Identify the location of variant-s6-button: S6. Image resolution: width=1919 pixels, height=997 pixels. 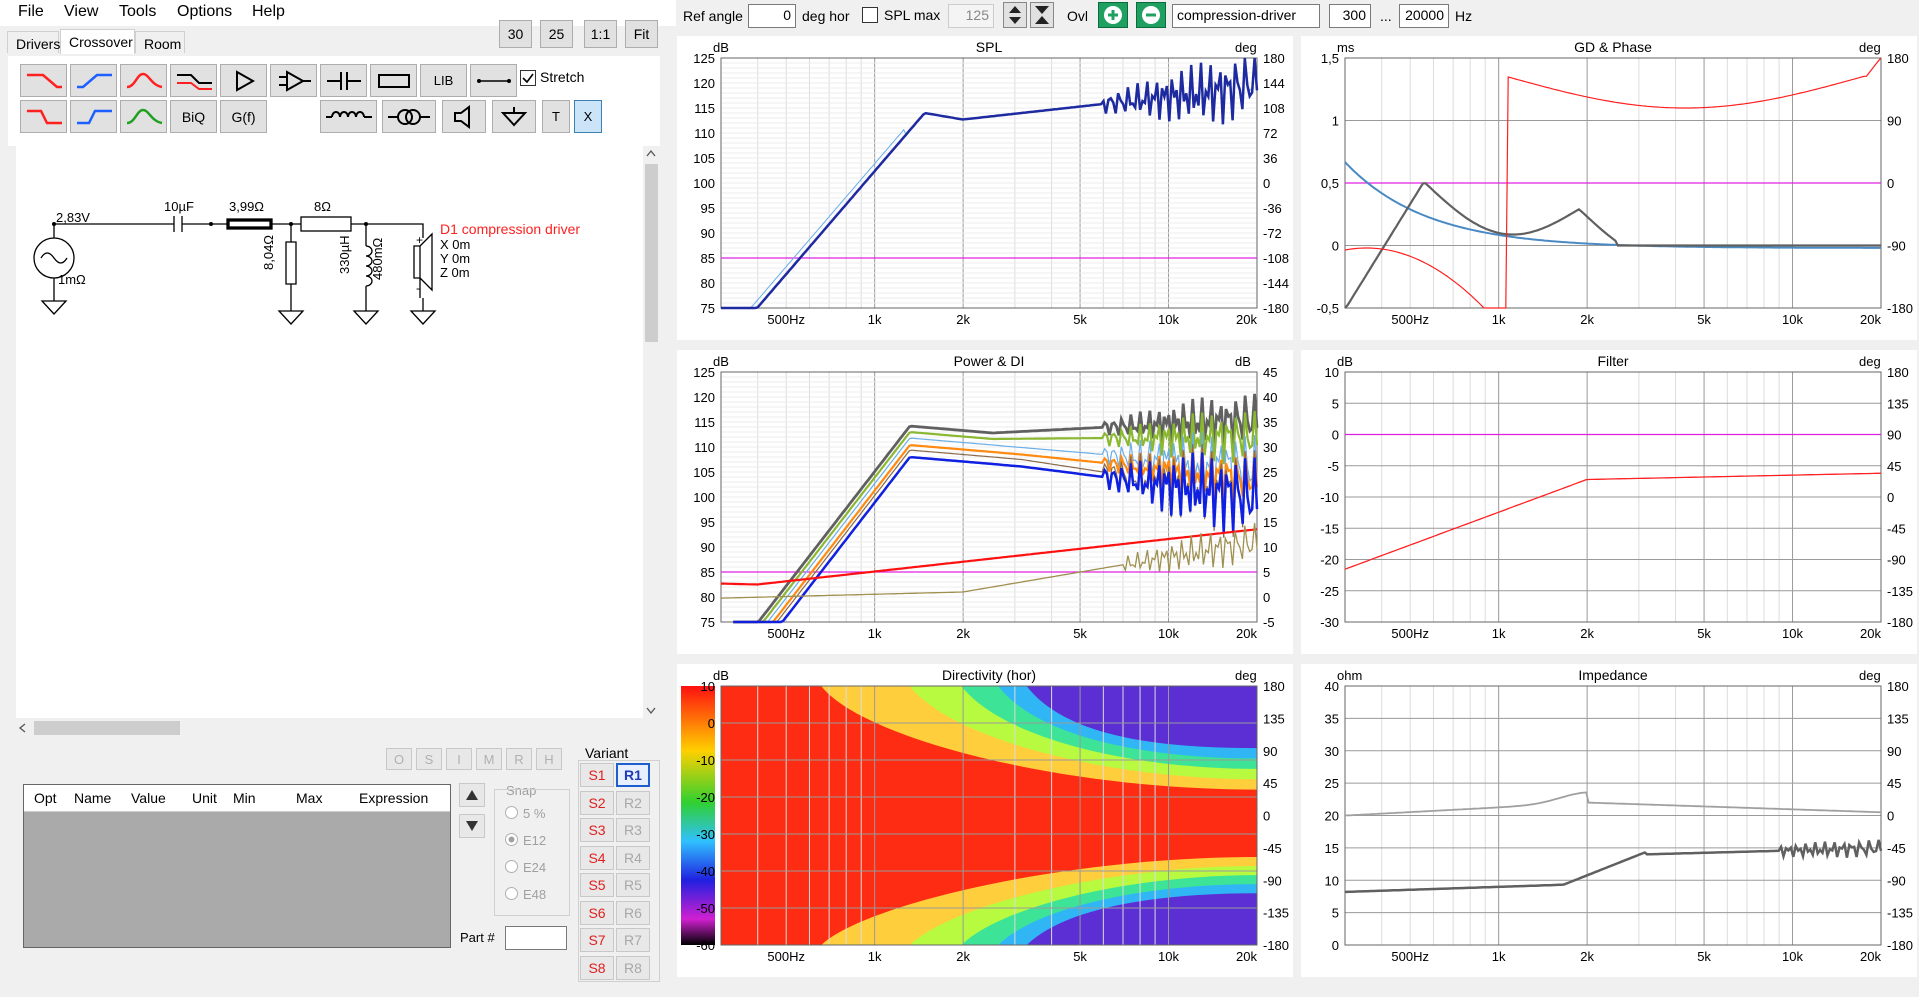
(597, 912).